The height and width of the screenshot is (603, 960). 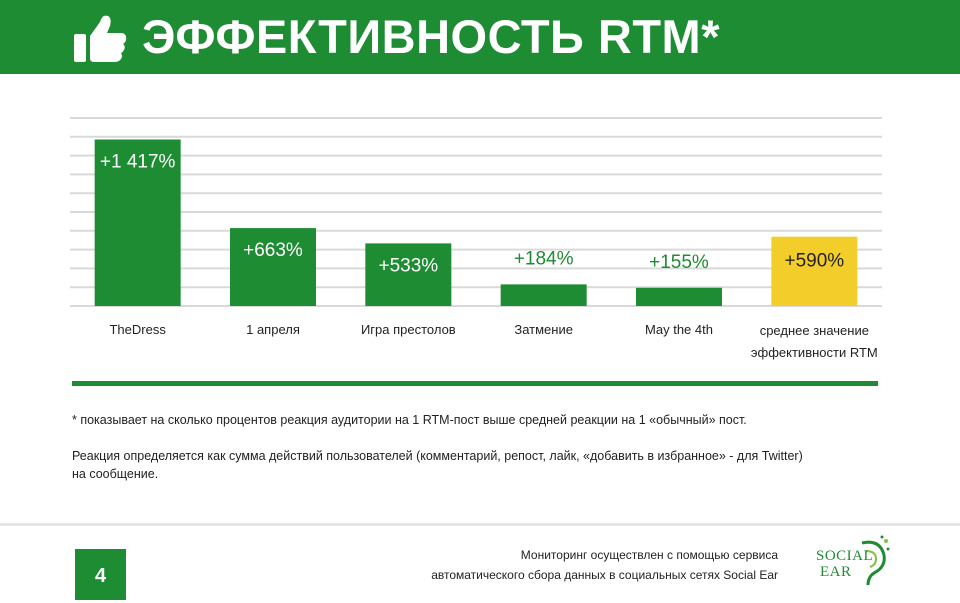 What do you see at coordinates (431, 36) in the screenshot?
I see `page-title: ЭФФЕКТИВНОСТЬ RTM*` at bounding box center [431, 36].